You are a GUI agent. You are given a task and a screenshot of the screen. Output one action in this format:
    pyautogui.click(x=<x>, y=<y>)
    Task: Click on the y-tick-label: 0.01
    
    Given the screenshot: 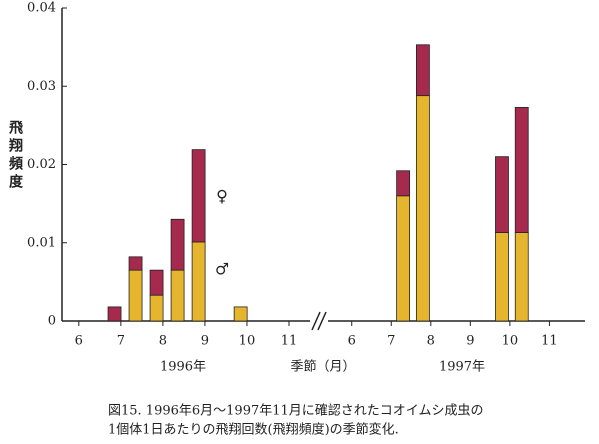 What is the action you would take?
    pyautogui.click(x=41, y=242)
    